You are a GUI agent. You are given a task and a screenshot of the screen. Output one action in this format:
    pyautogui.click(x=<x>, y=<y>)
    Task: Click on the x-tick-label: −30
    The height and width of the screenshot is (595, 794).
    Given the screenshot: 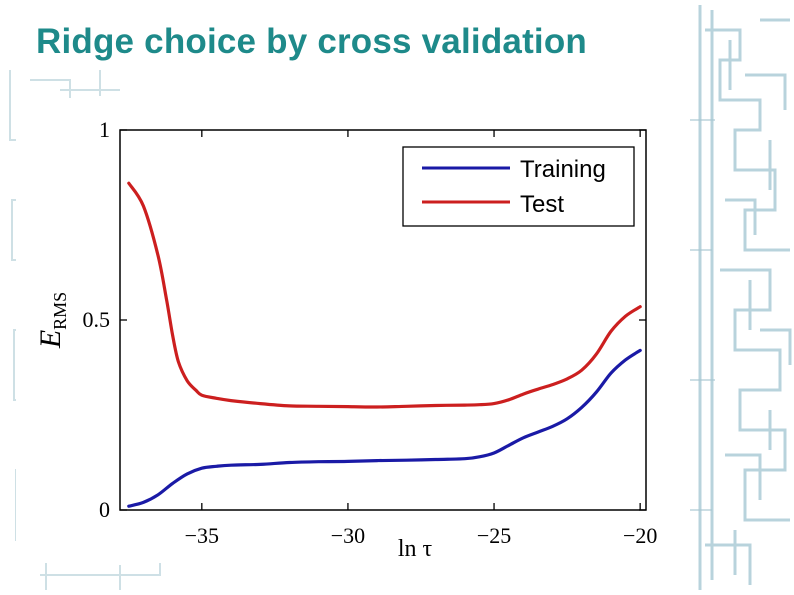 What is the action you would take?
    pyautogui.click(x=348, y=535)
    